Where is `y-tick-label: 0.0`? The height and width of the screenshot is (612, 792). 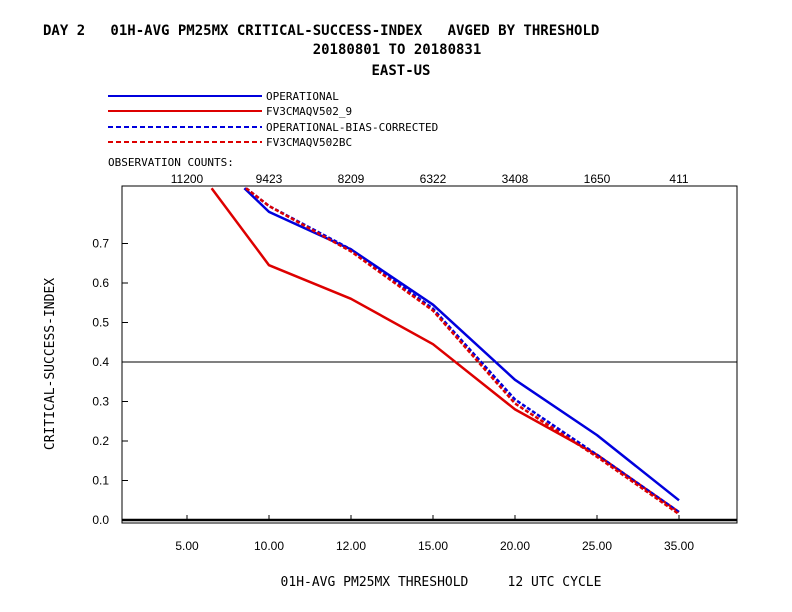 y-tick-label: 0.0 is located at coordinates (100, 520).